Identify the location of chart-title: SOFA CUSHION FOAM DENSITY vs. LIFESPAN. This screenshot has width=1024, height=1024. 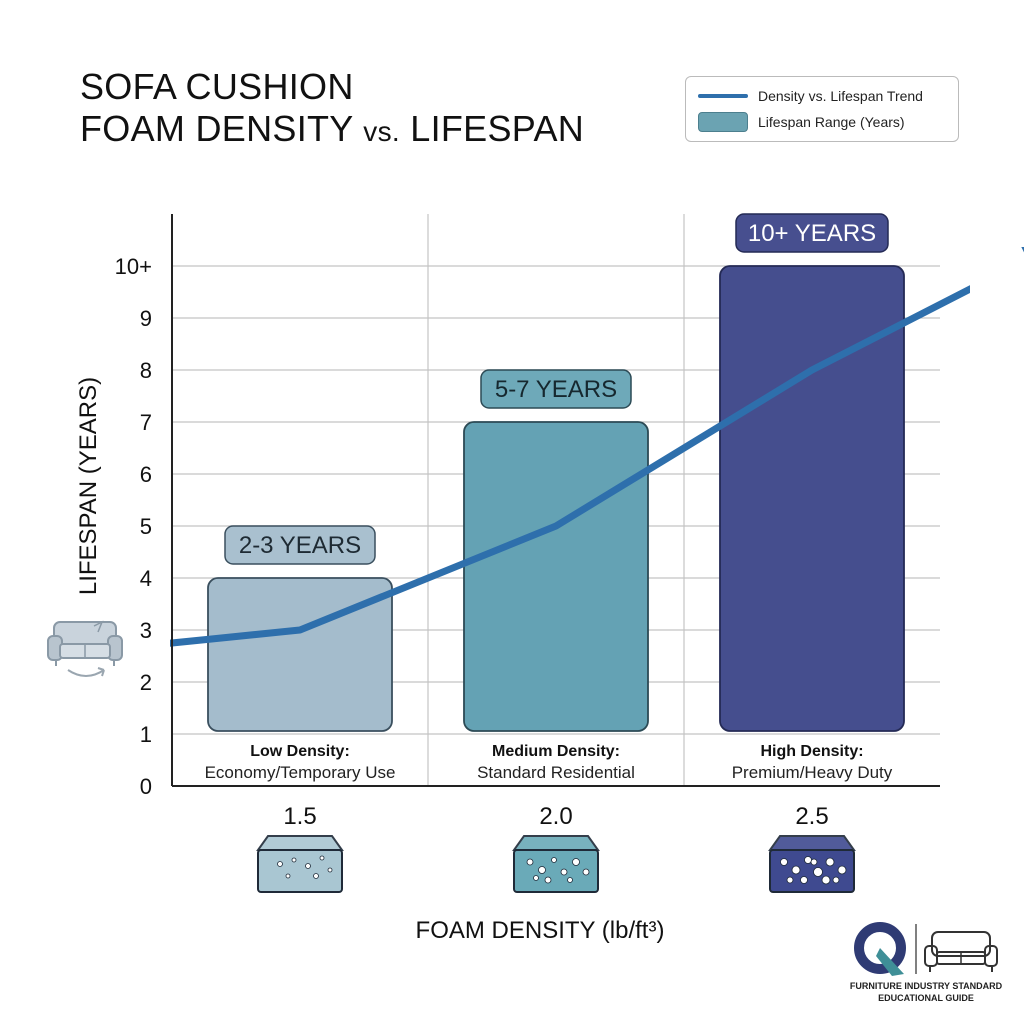
(332, 109).